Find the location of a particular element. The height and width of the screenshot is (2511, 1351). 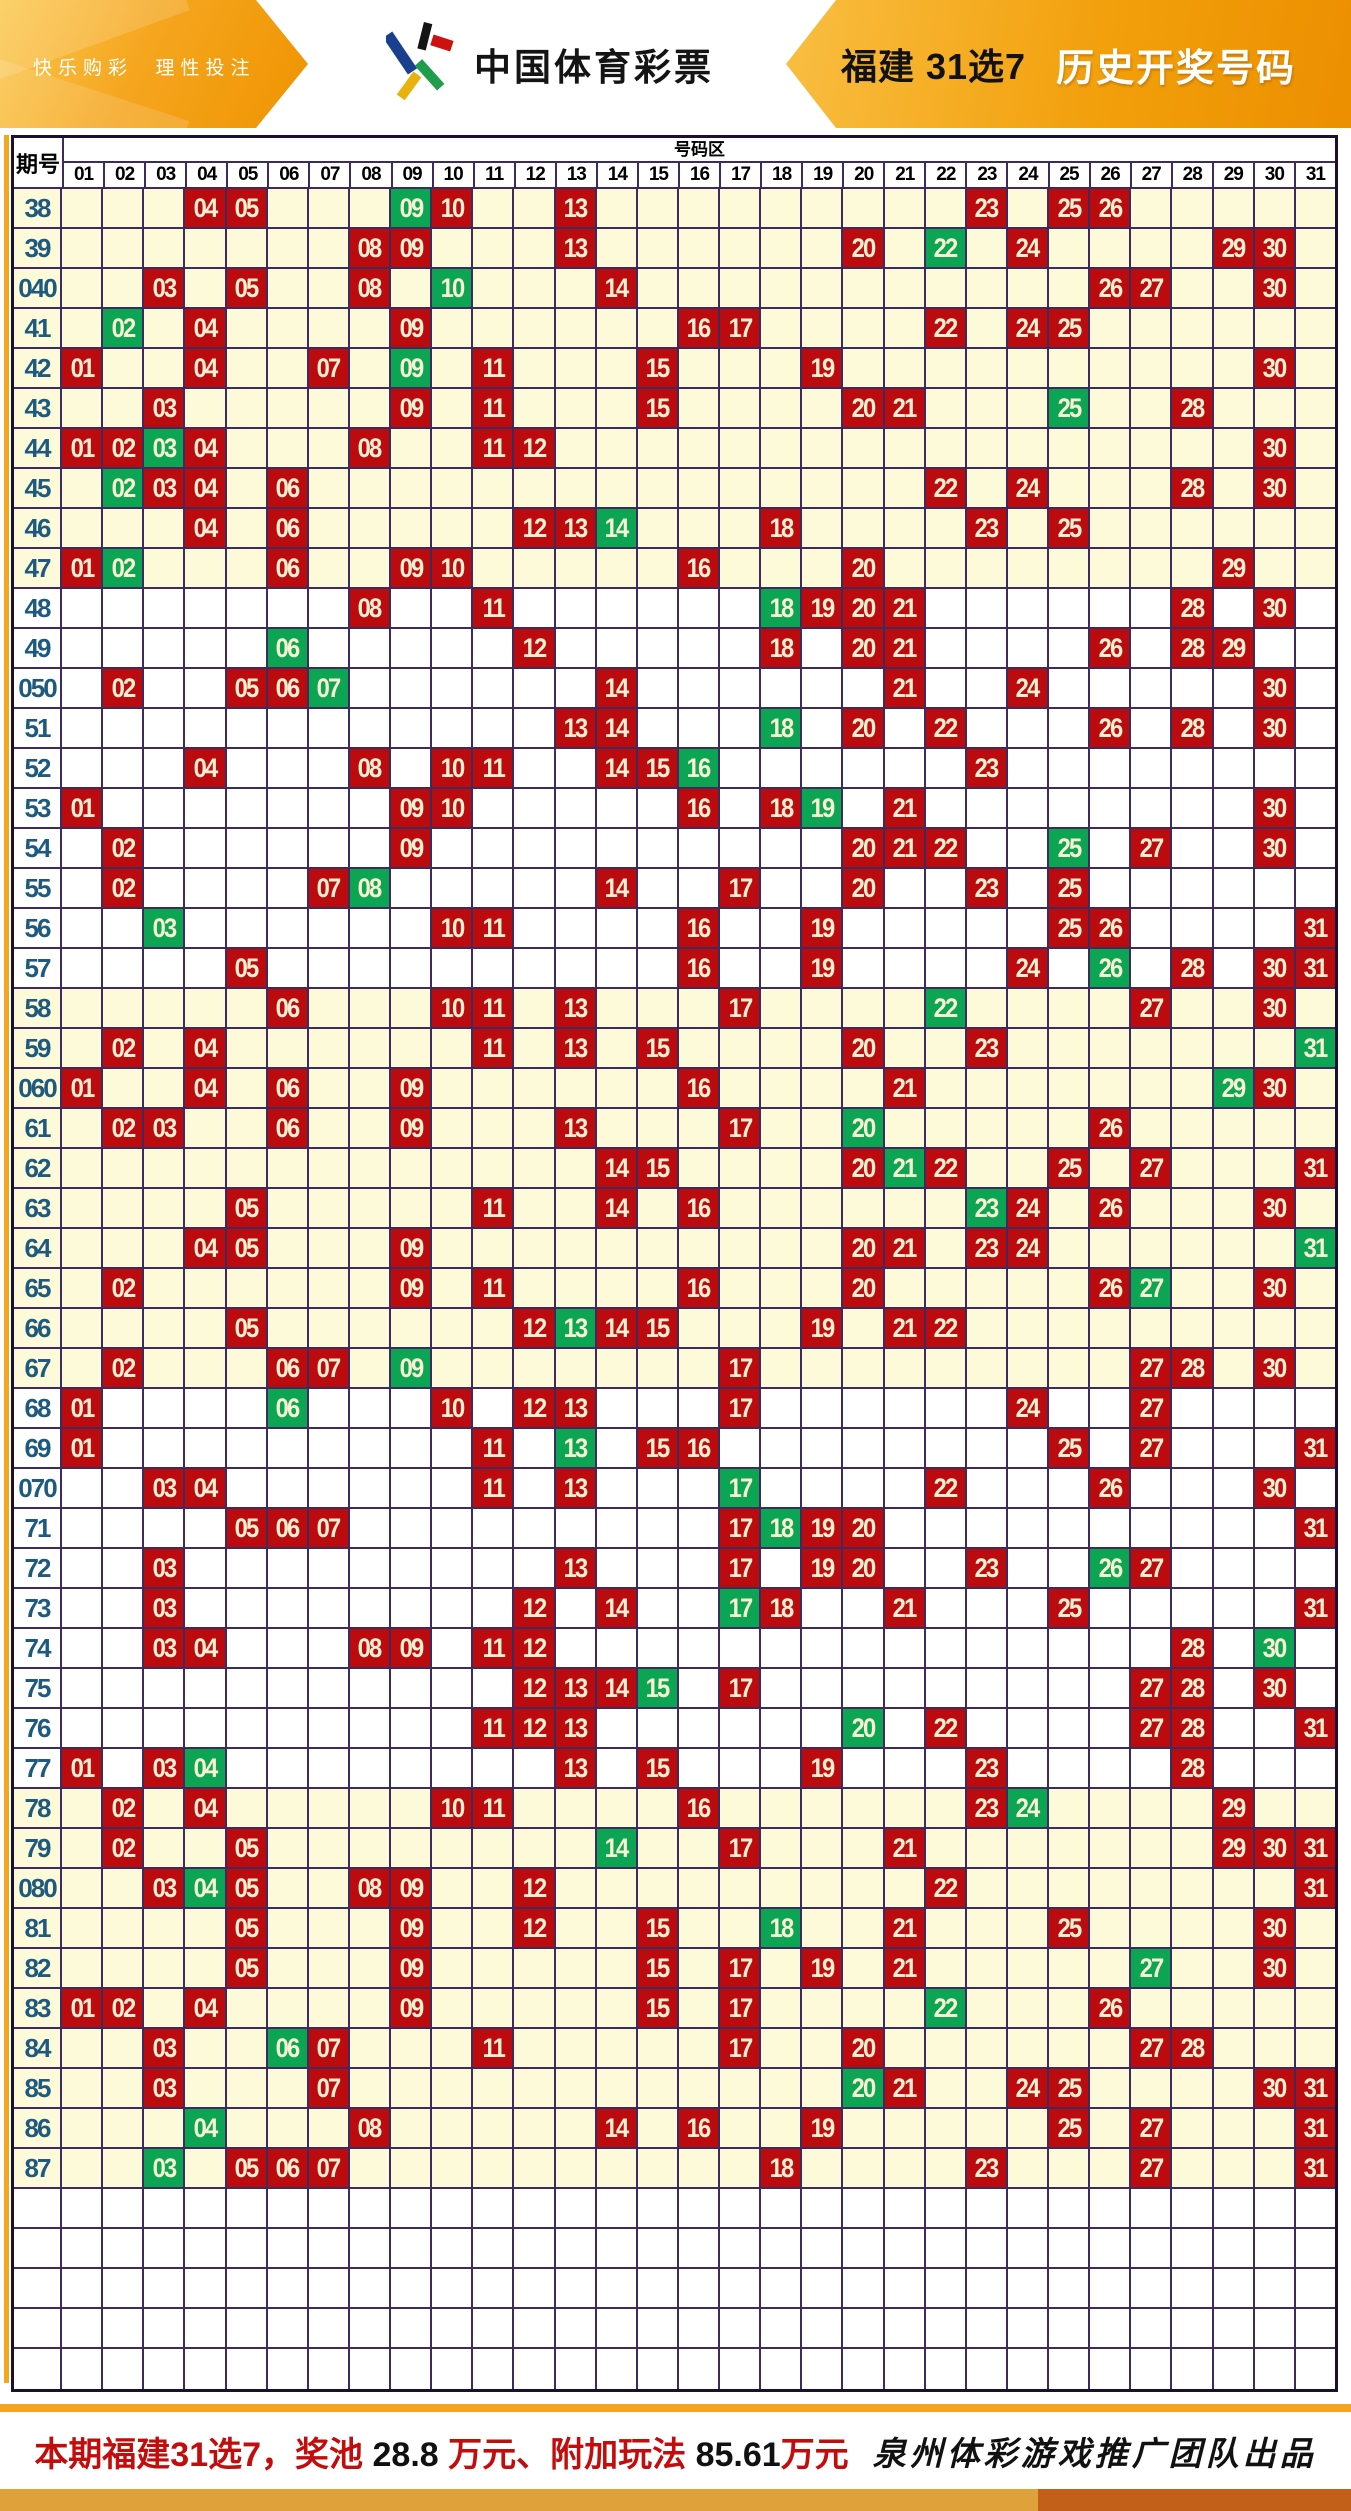

period-cell: 59 is located at coordinates (38, 1048).